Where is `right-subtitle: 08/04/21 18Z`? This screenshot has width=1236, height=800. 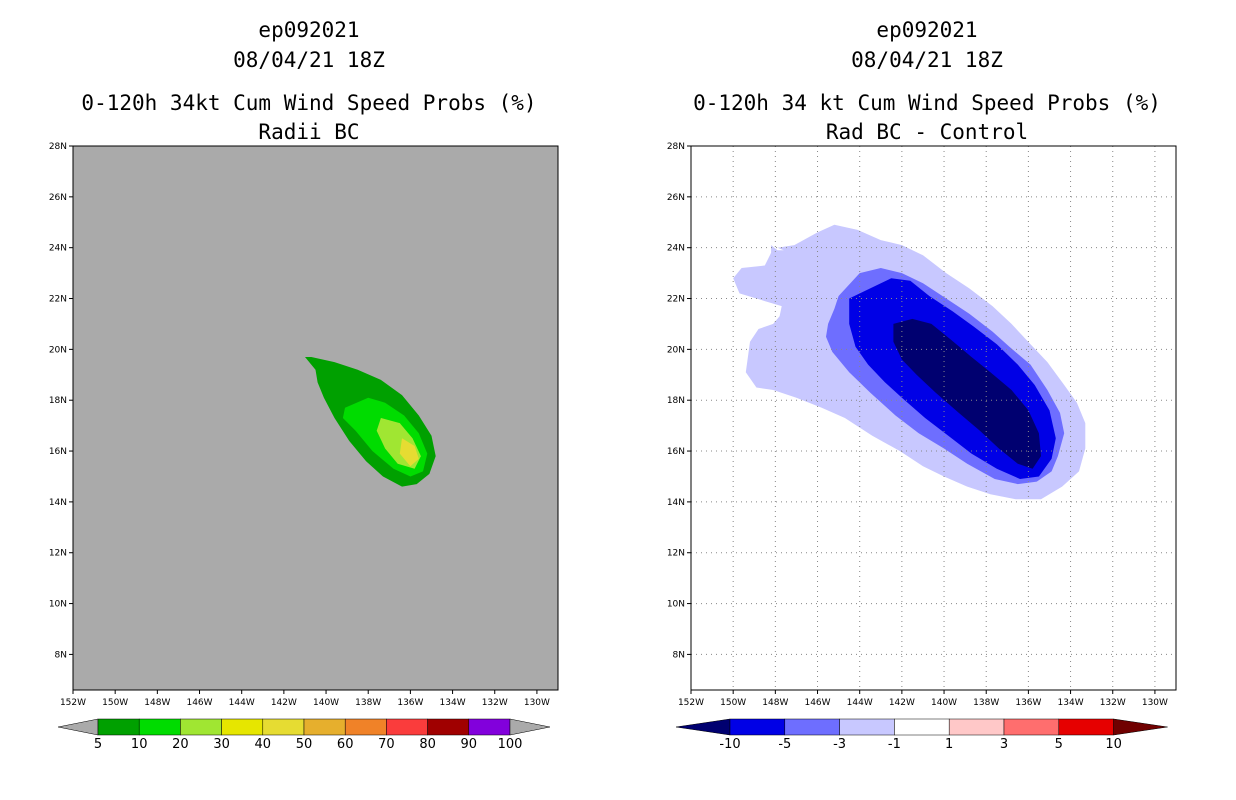
right-subtitle: 08/04/21 18Z is located at coordinates (927, 60).